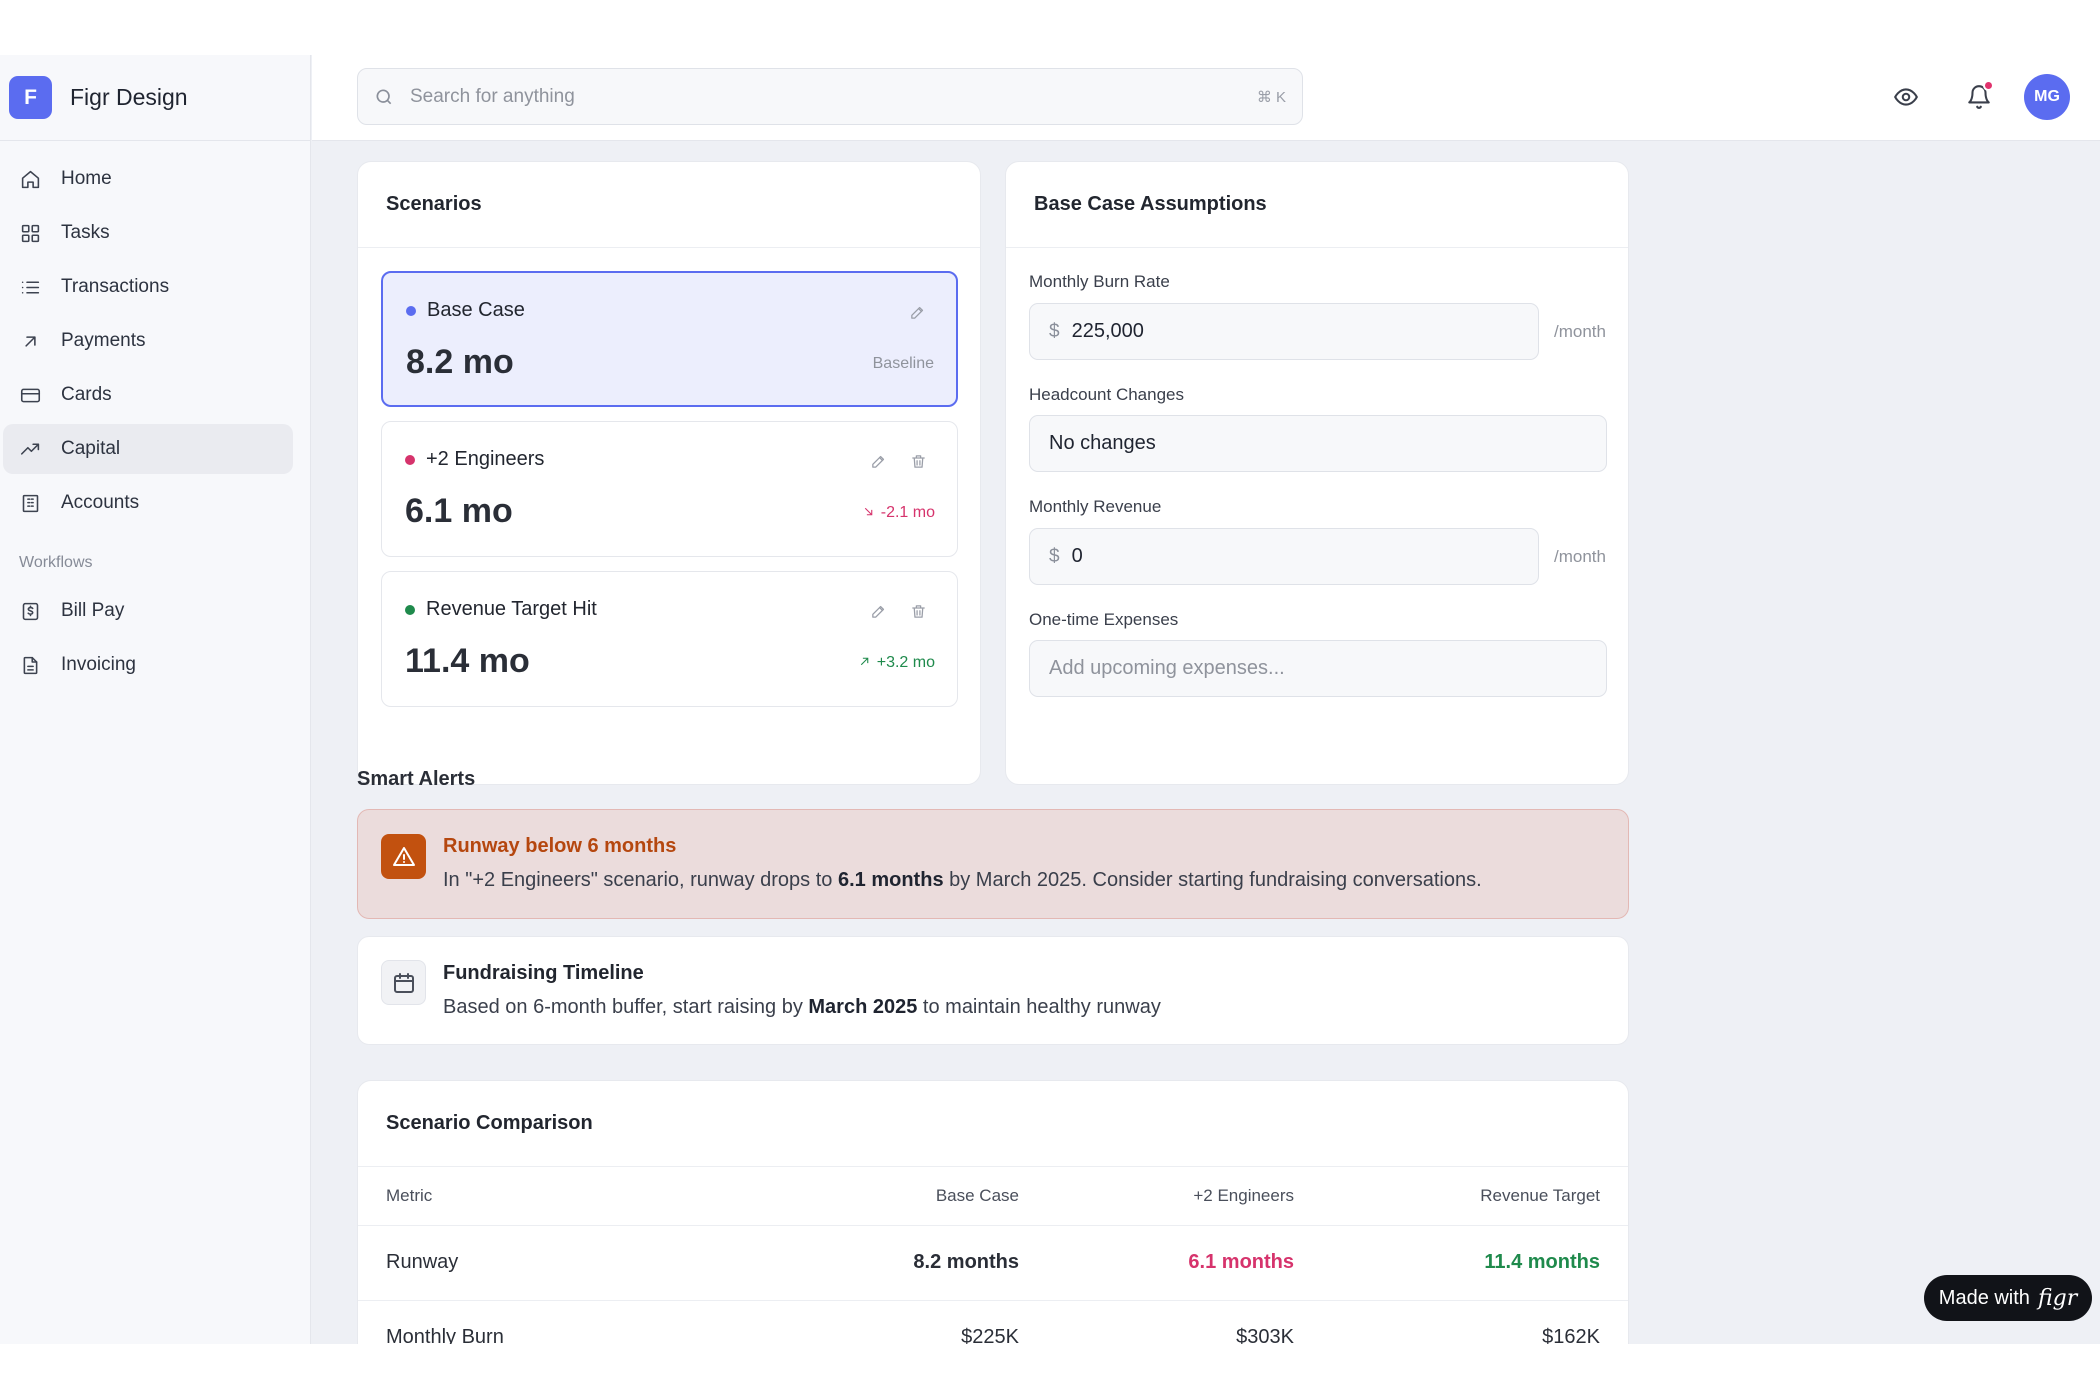  Describe the element at coordinates (1156, 1196) in the screenshot. I see `column-header: +2 Engineers` at that location.